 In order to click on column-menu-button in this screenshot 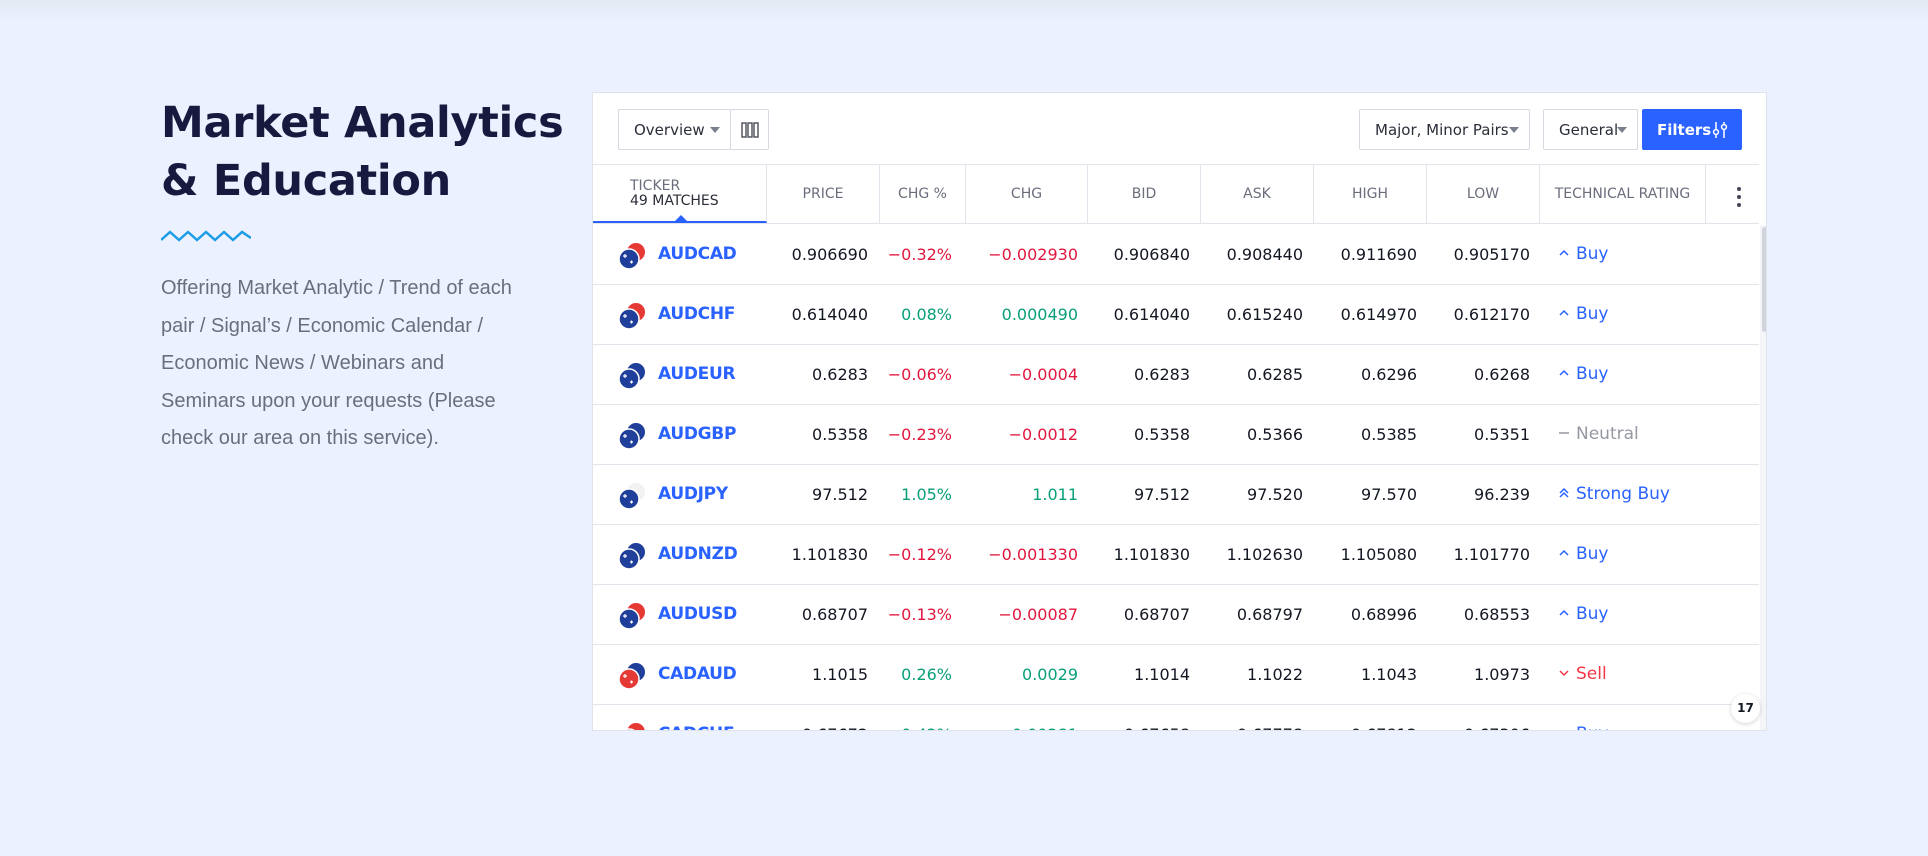, I will do `click(1739, 197)`.